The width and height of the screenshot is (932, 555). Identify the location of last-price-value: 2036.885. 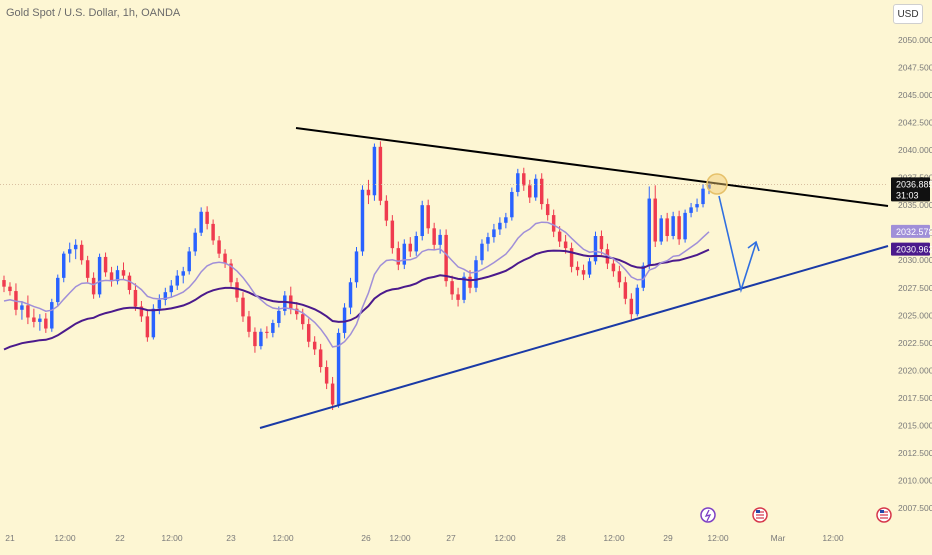
(914, 184).